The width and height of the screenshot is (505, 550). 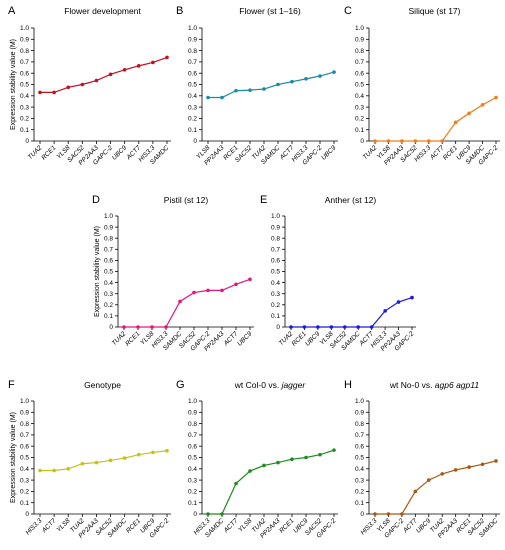 I want to click on x-tick-label: ACT7, so click(x=231, y=339).